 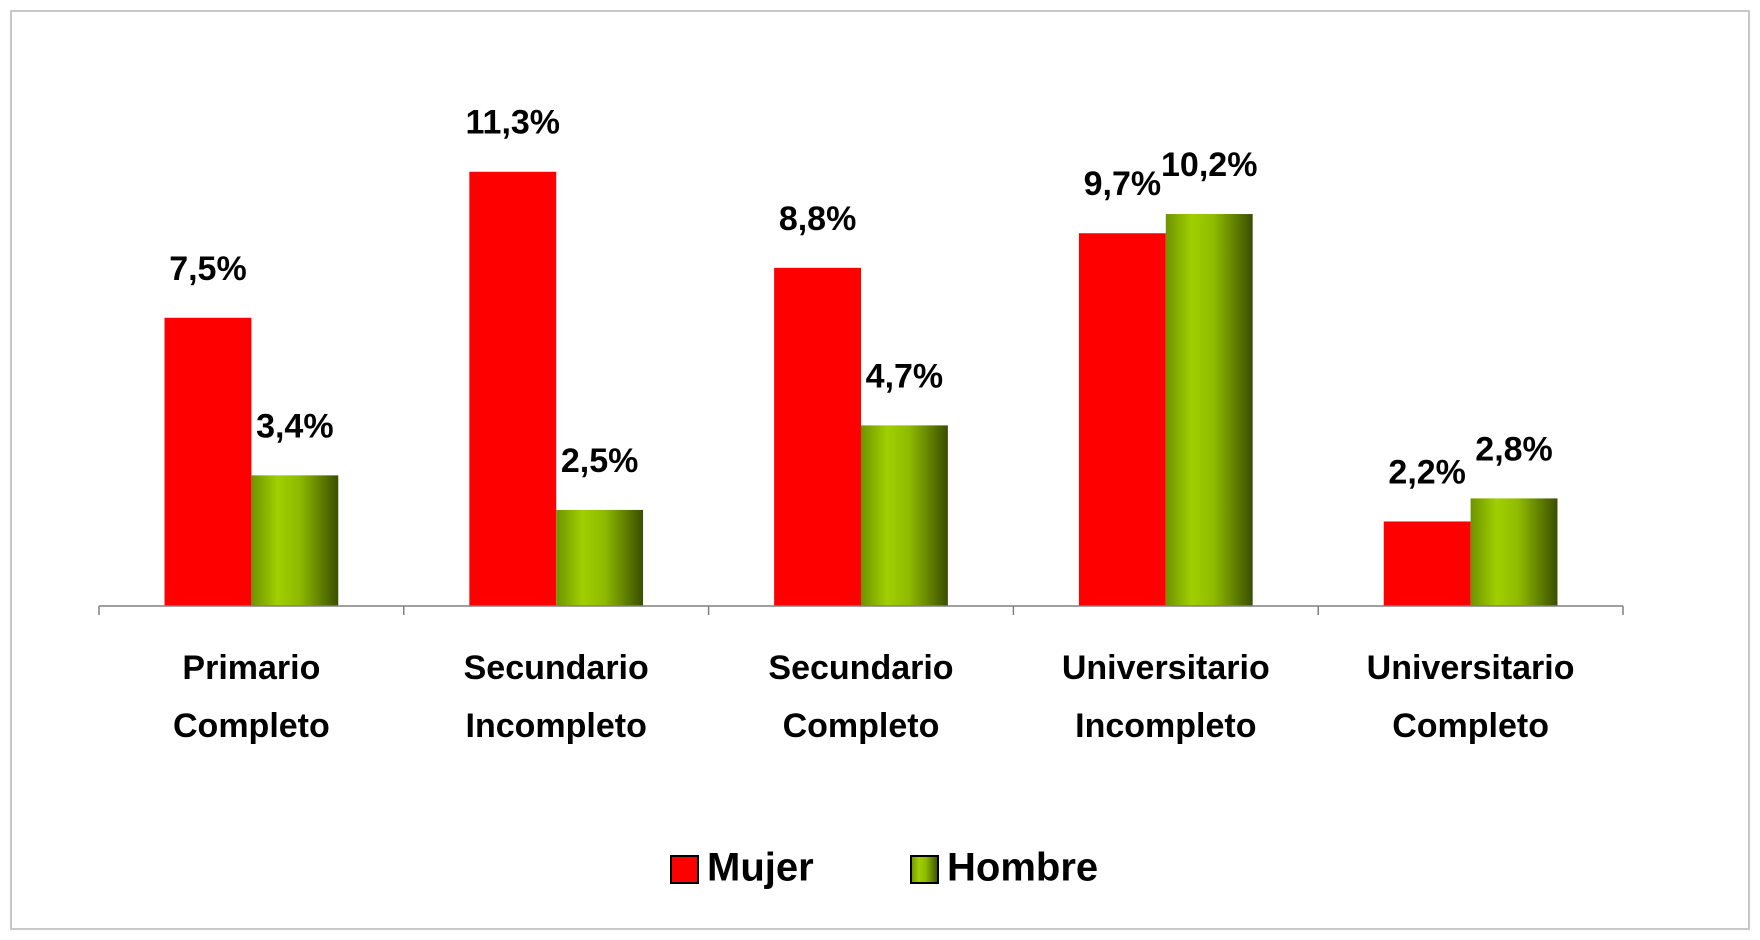 I want to click on value-label: 3,4%, so click(x=295, y=426).